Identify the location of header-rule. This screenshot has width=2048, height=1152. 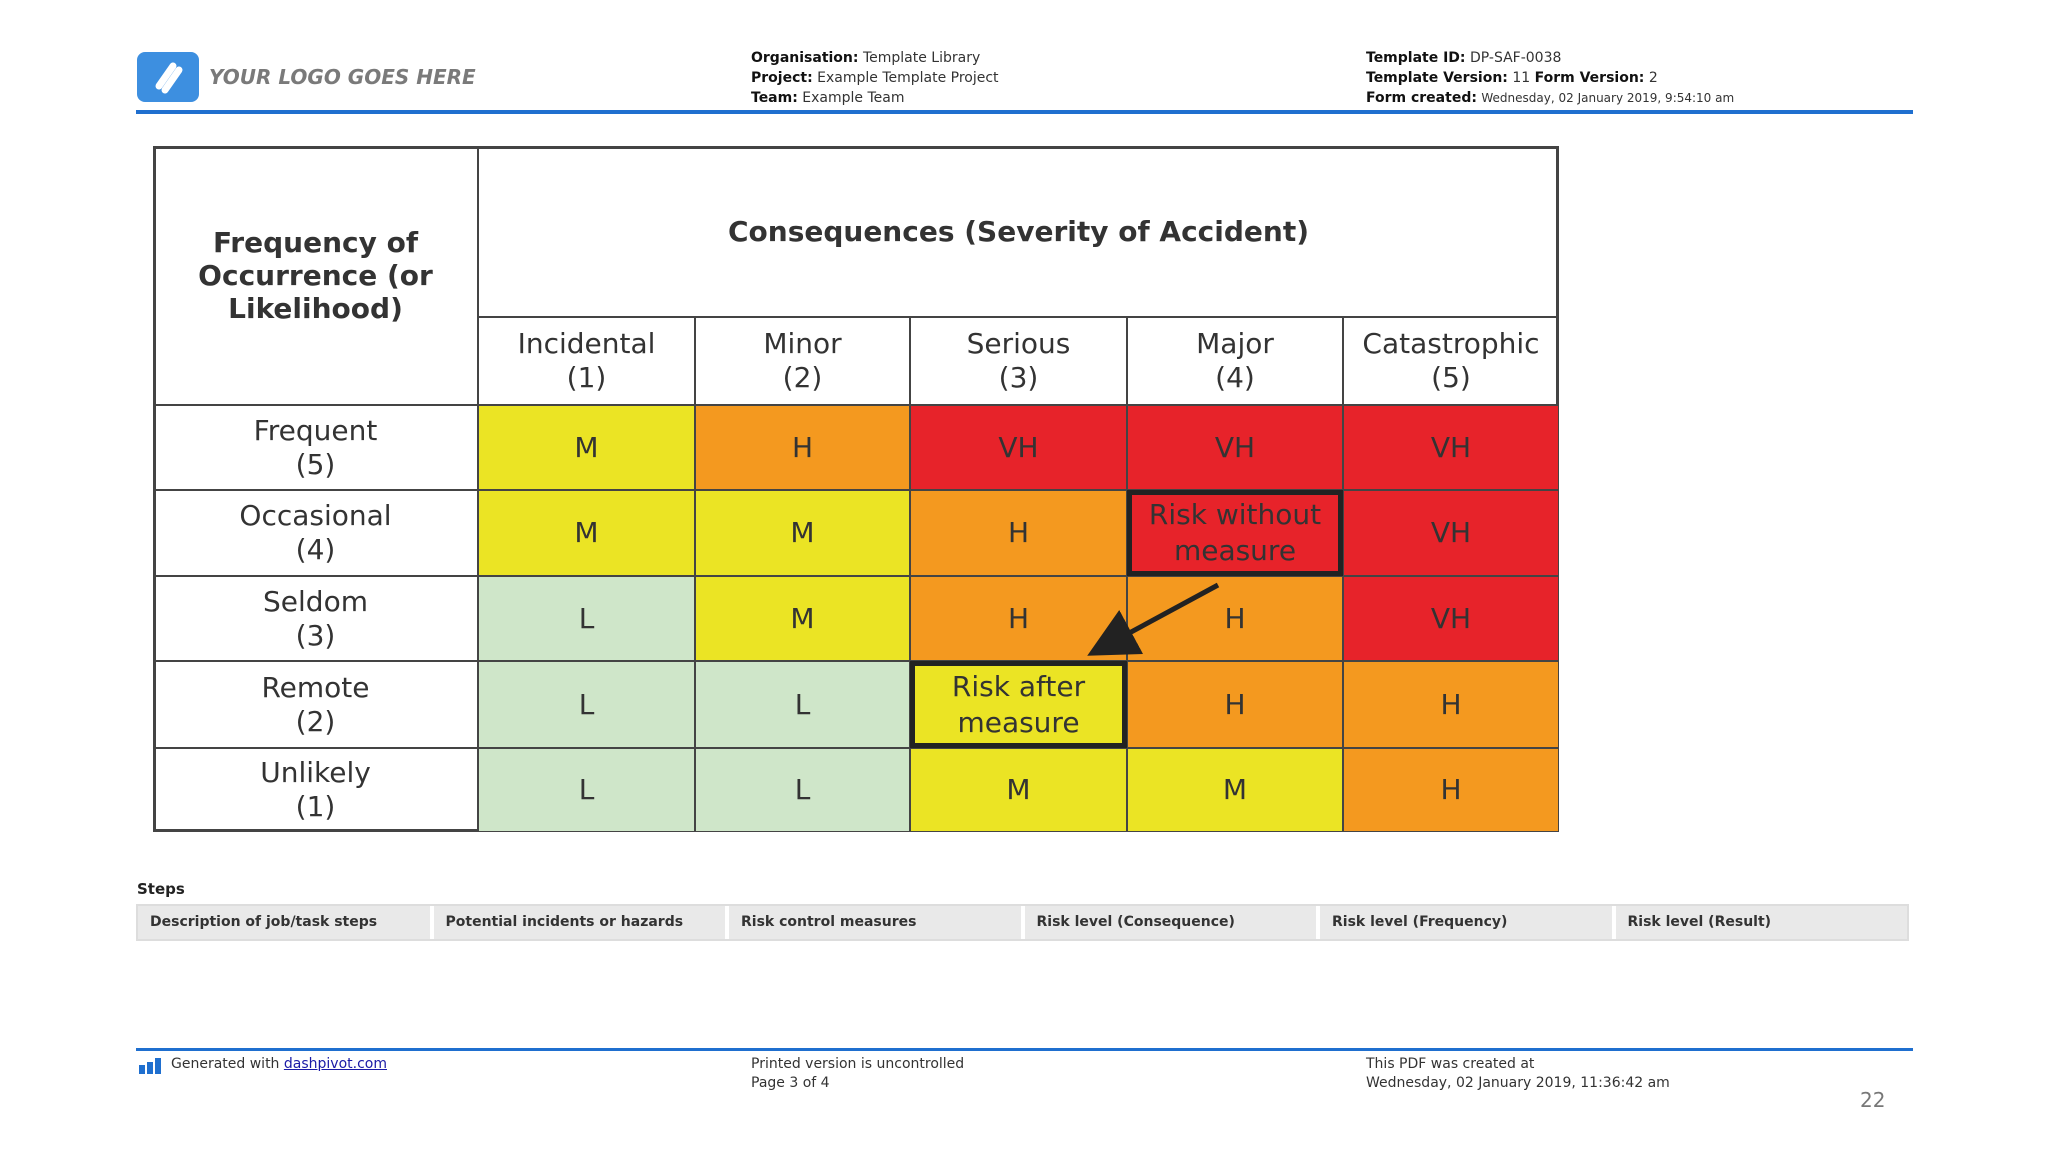
(1024, 112).